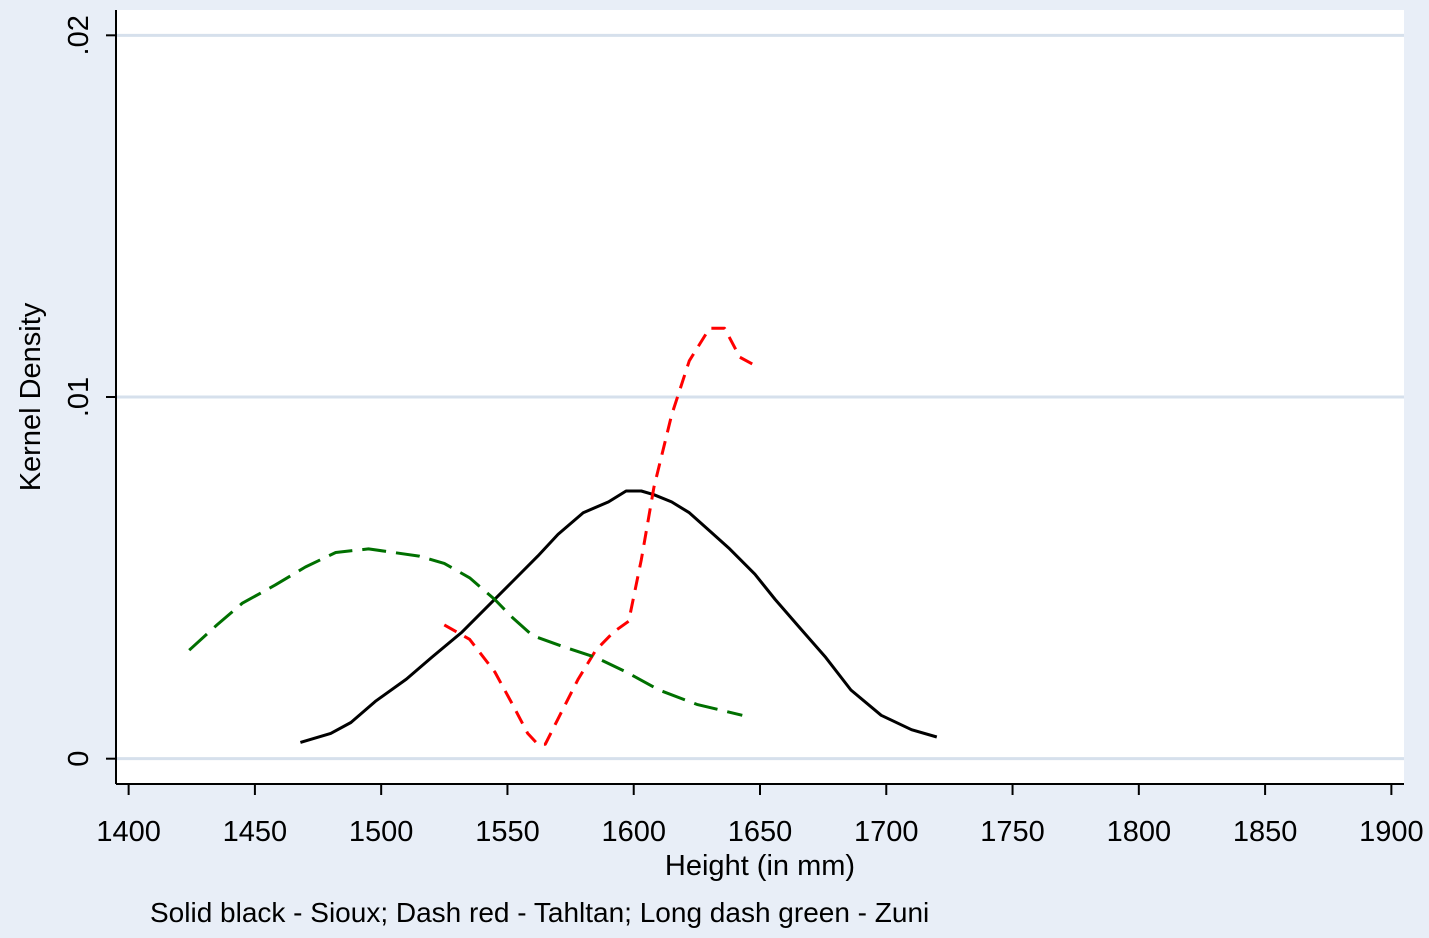 This screenshot has width=1429, height=938. What do you see at coordinates (886, 832) in the screenshot?
I see `x-tick-label-6: 1700` at bounding box center [886, 832].